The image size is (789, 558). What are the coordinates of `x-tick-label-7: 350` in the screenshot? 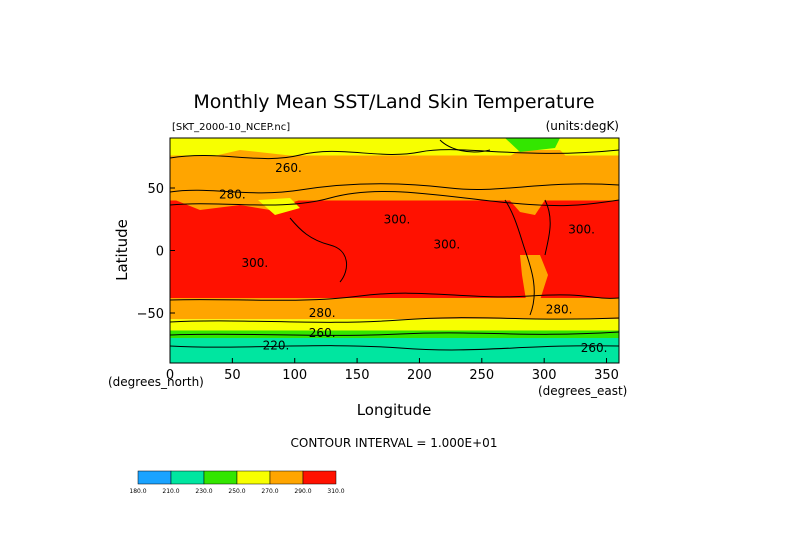 It's located at (606, 375).